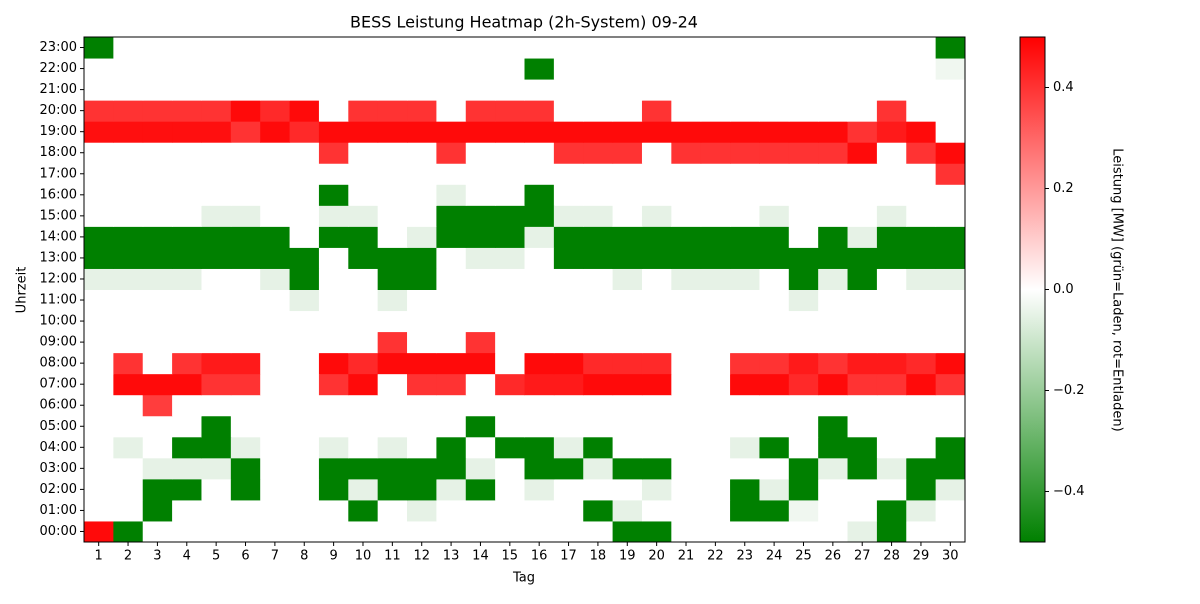  I want to click on y-tick-label: 06:00, so click(58, 405).